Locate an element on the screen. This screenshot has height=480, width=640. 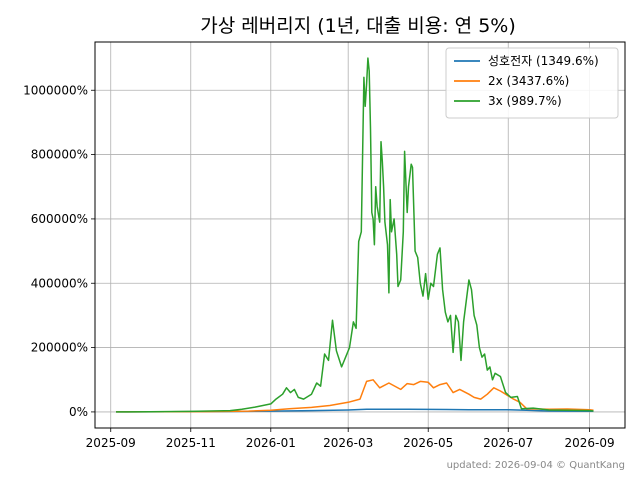
legend-label-2: 3x (989.7%) is located at coordinates (525, 101).